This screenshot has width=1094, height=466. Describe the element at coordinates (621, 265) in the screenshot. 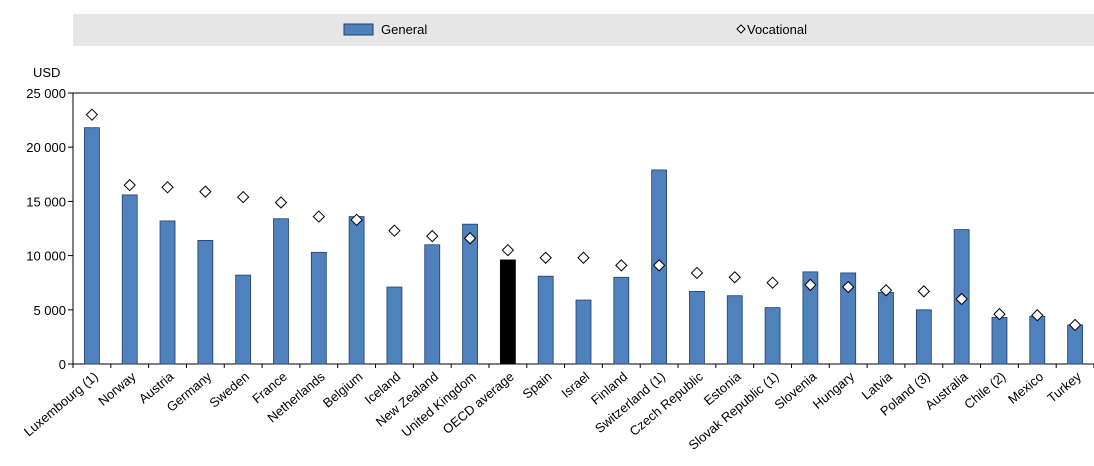

I see `marker-vocational-finland` at that location.